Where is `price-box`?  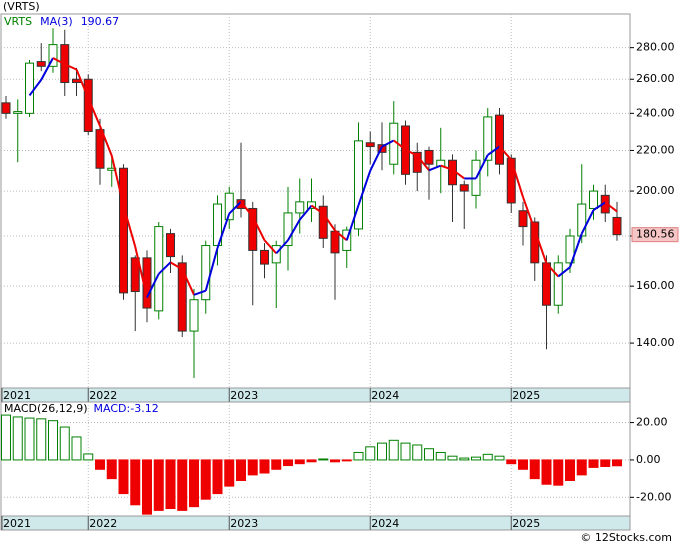
price-box is located at coordinates (655, 235).